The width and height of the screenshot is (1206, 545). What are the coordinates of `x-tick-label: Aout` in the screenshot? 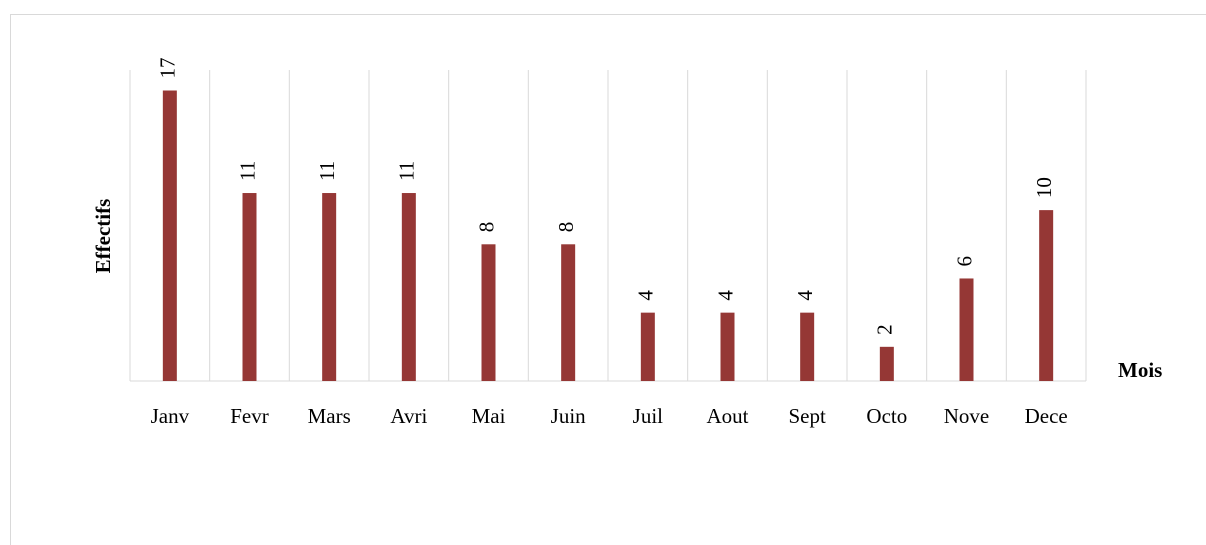 It's located at (728, 416).